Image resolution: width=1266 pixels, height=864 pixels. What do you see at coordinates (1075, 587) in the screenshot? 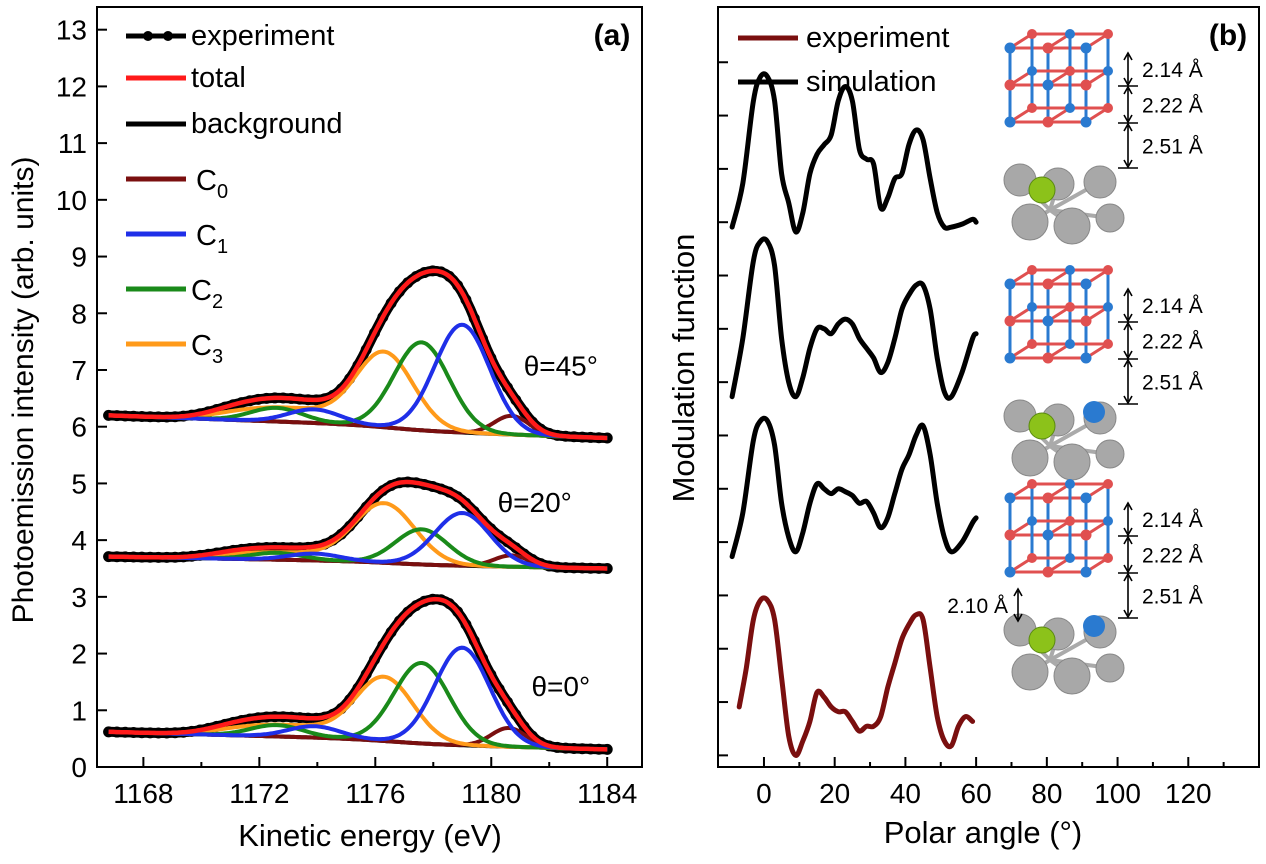
I see `structure-inset: 2.14 Å 2.22 Å 2.51 Å 2.10 Å` at bounding box center [1075, 587].